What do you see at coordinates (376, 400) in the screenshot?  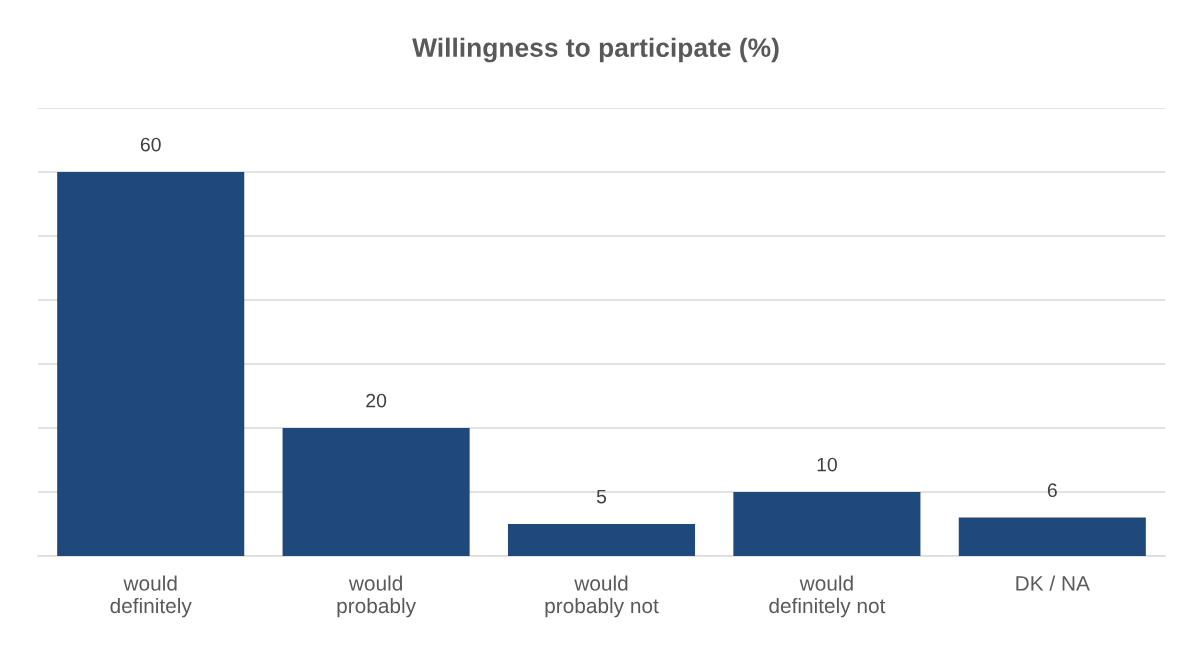 I see `data-label: 20` at bounding box center [376, 400].